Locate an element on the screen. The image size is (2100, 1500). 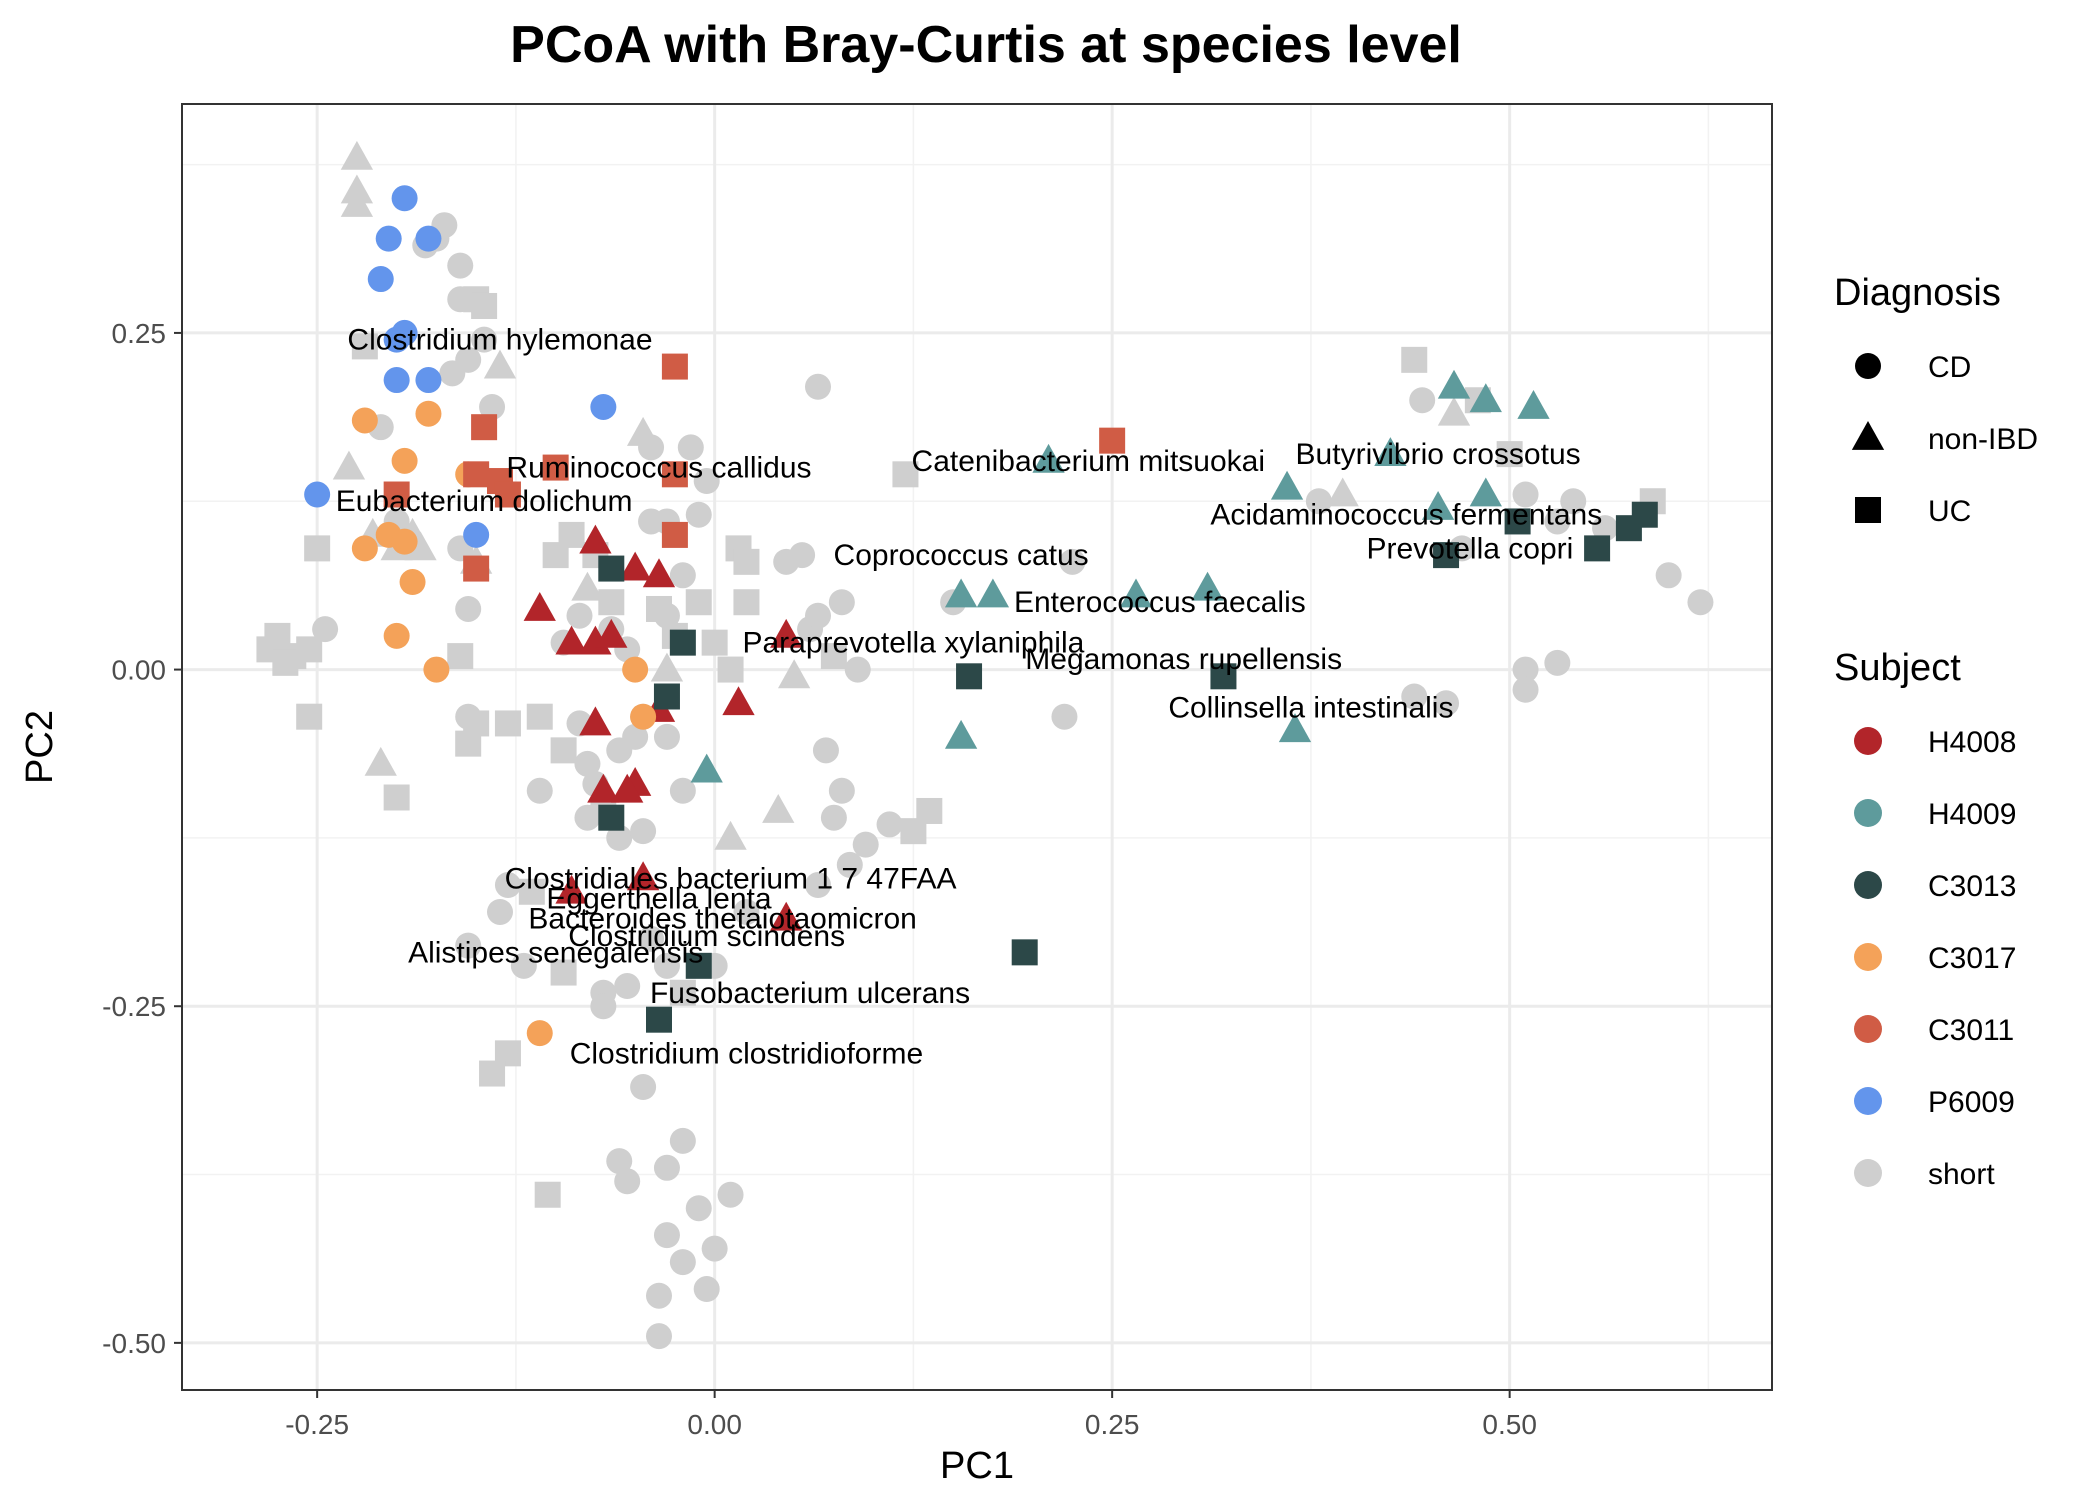
species-label: Ruminococcus callidus is located at coordinates (658, 468).